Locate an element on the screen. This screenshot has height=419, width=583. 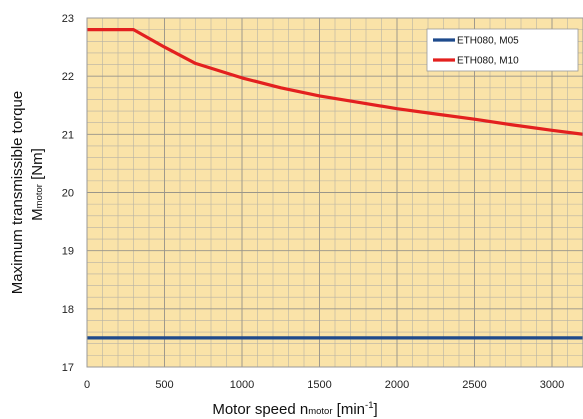
y-tick-label: 22 is located at coordinates (68, 77).